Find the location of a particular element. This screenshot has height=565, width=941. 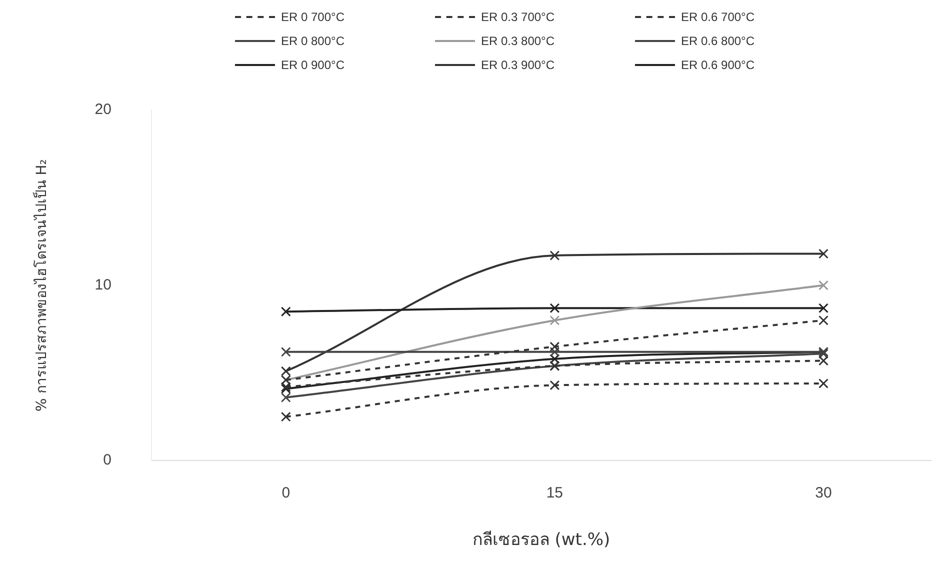

x-tick-label: 15 is located at coordinates (555, 493).